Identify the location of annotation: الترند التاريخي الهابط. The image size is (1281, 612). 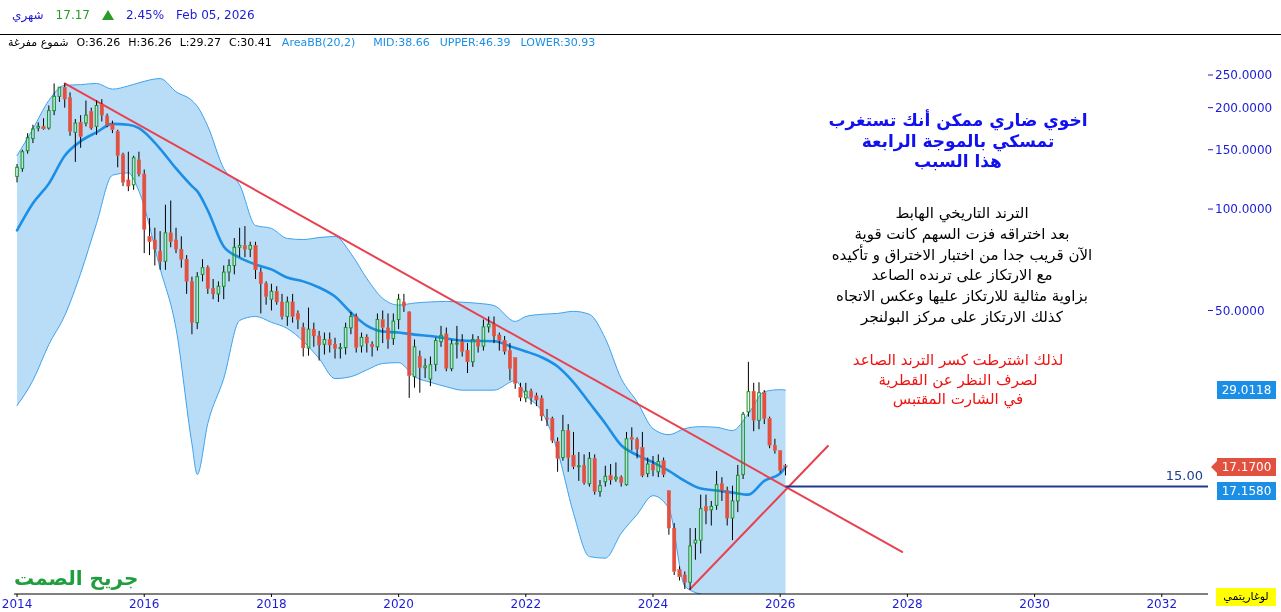
(962, 213).